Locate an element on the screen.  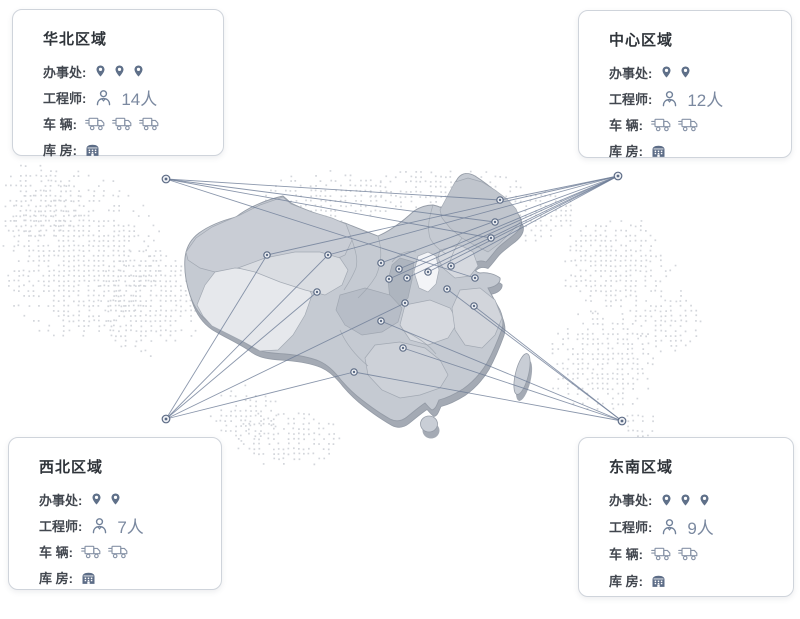
engineers-row: 工程师: 7人 is located at coordinates (123, 525).